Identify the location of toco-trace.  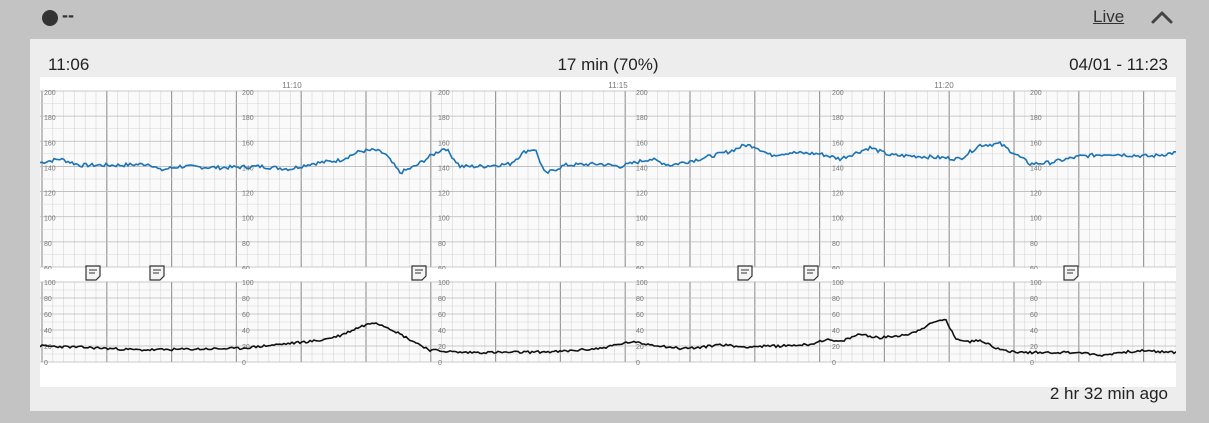
(608, 337).